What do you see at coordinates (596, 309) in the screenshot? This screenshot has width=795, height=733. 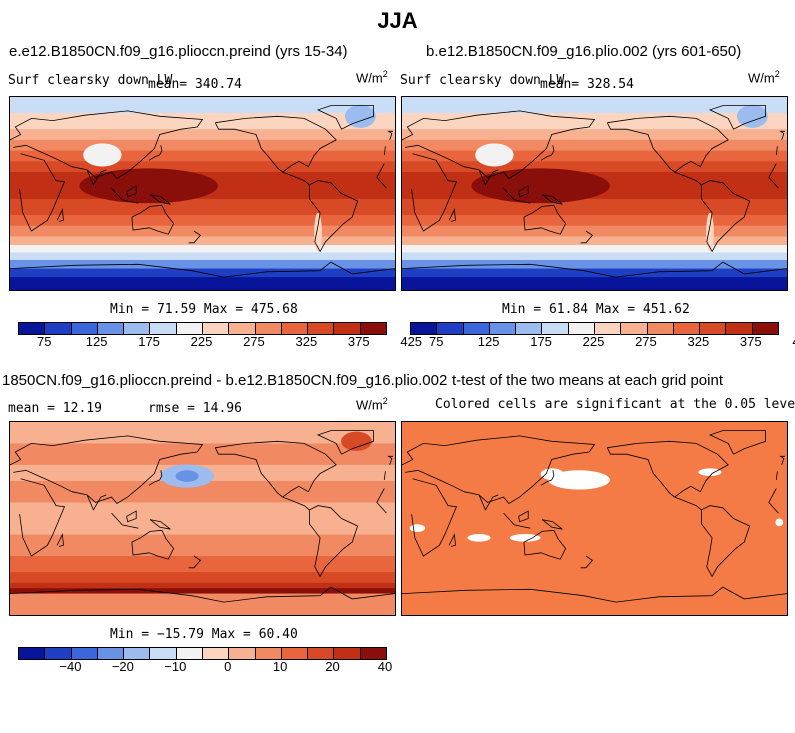 I see `panel2-minmax: Min = 61.84 Max = 451.62` at bounding box center [596, 309].